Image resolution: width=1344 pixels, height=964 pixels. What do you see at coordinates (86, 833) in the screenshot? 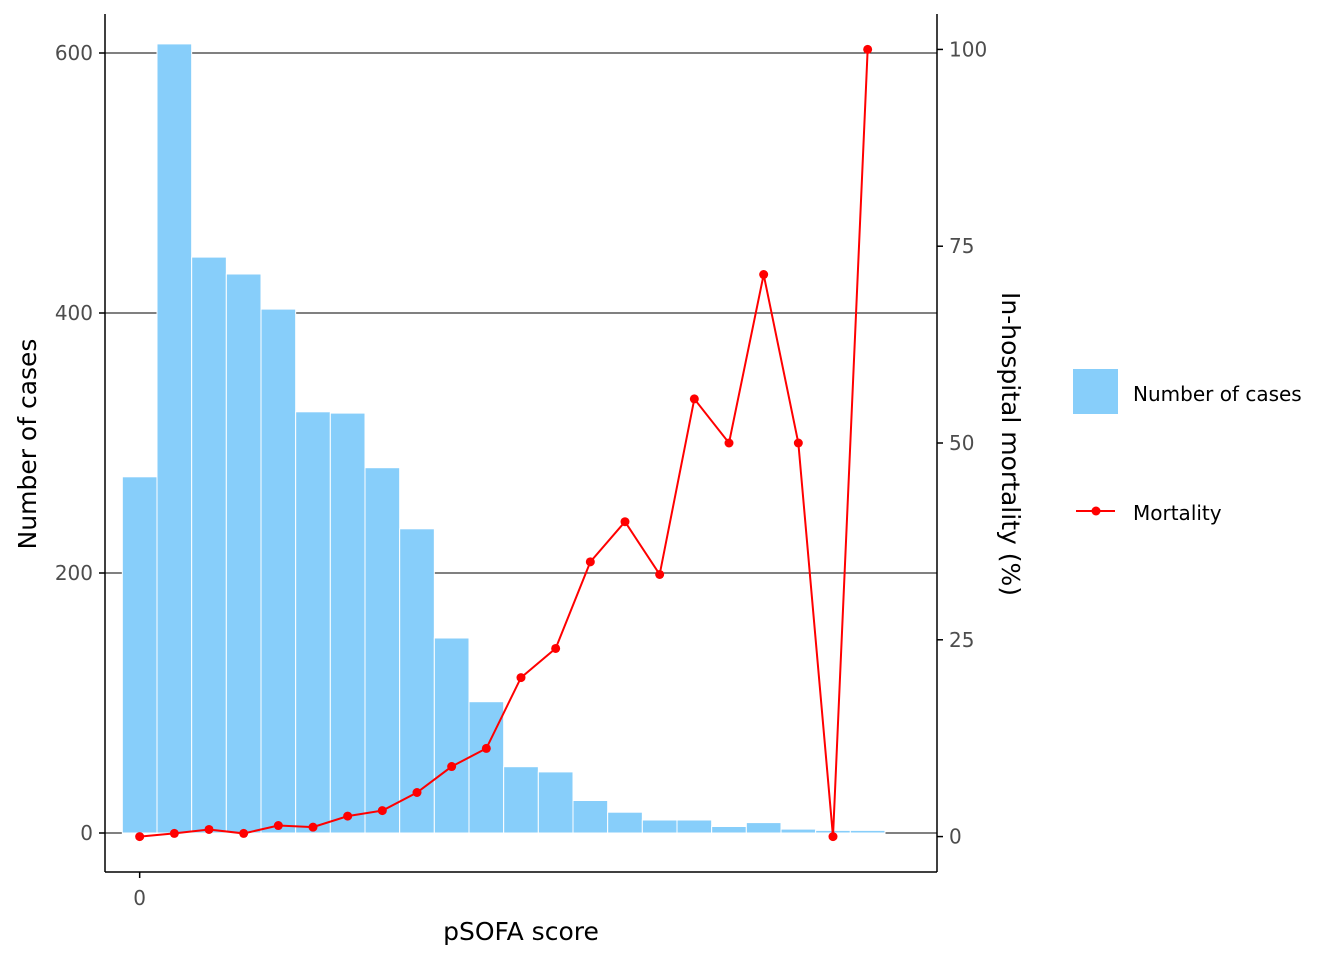
I see `y-tick-label-0: 0` at bounding box center [86, 833].